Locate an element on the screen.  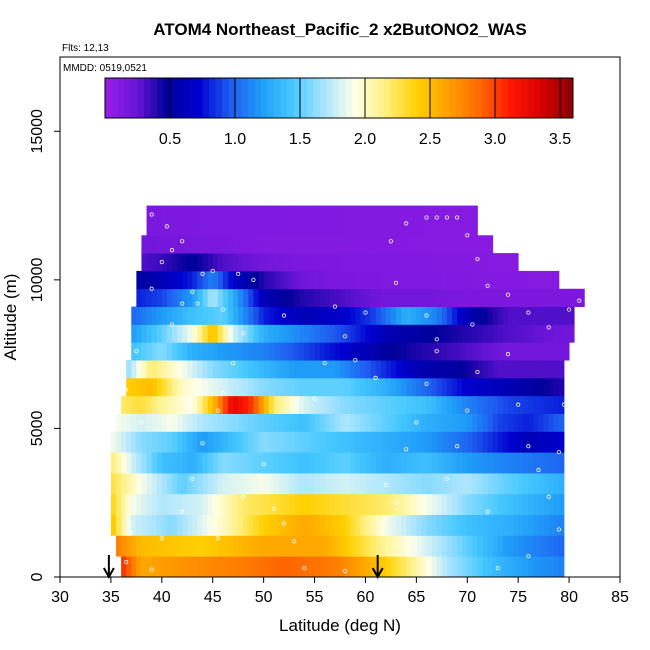
x-tick-label: 45 is located at coordinates (213, 597).